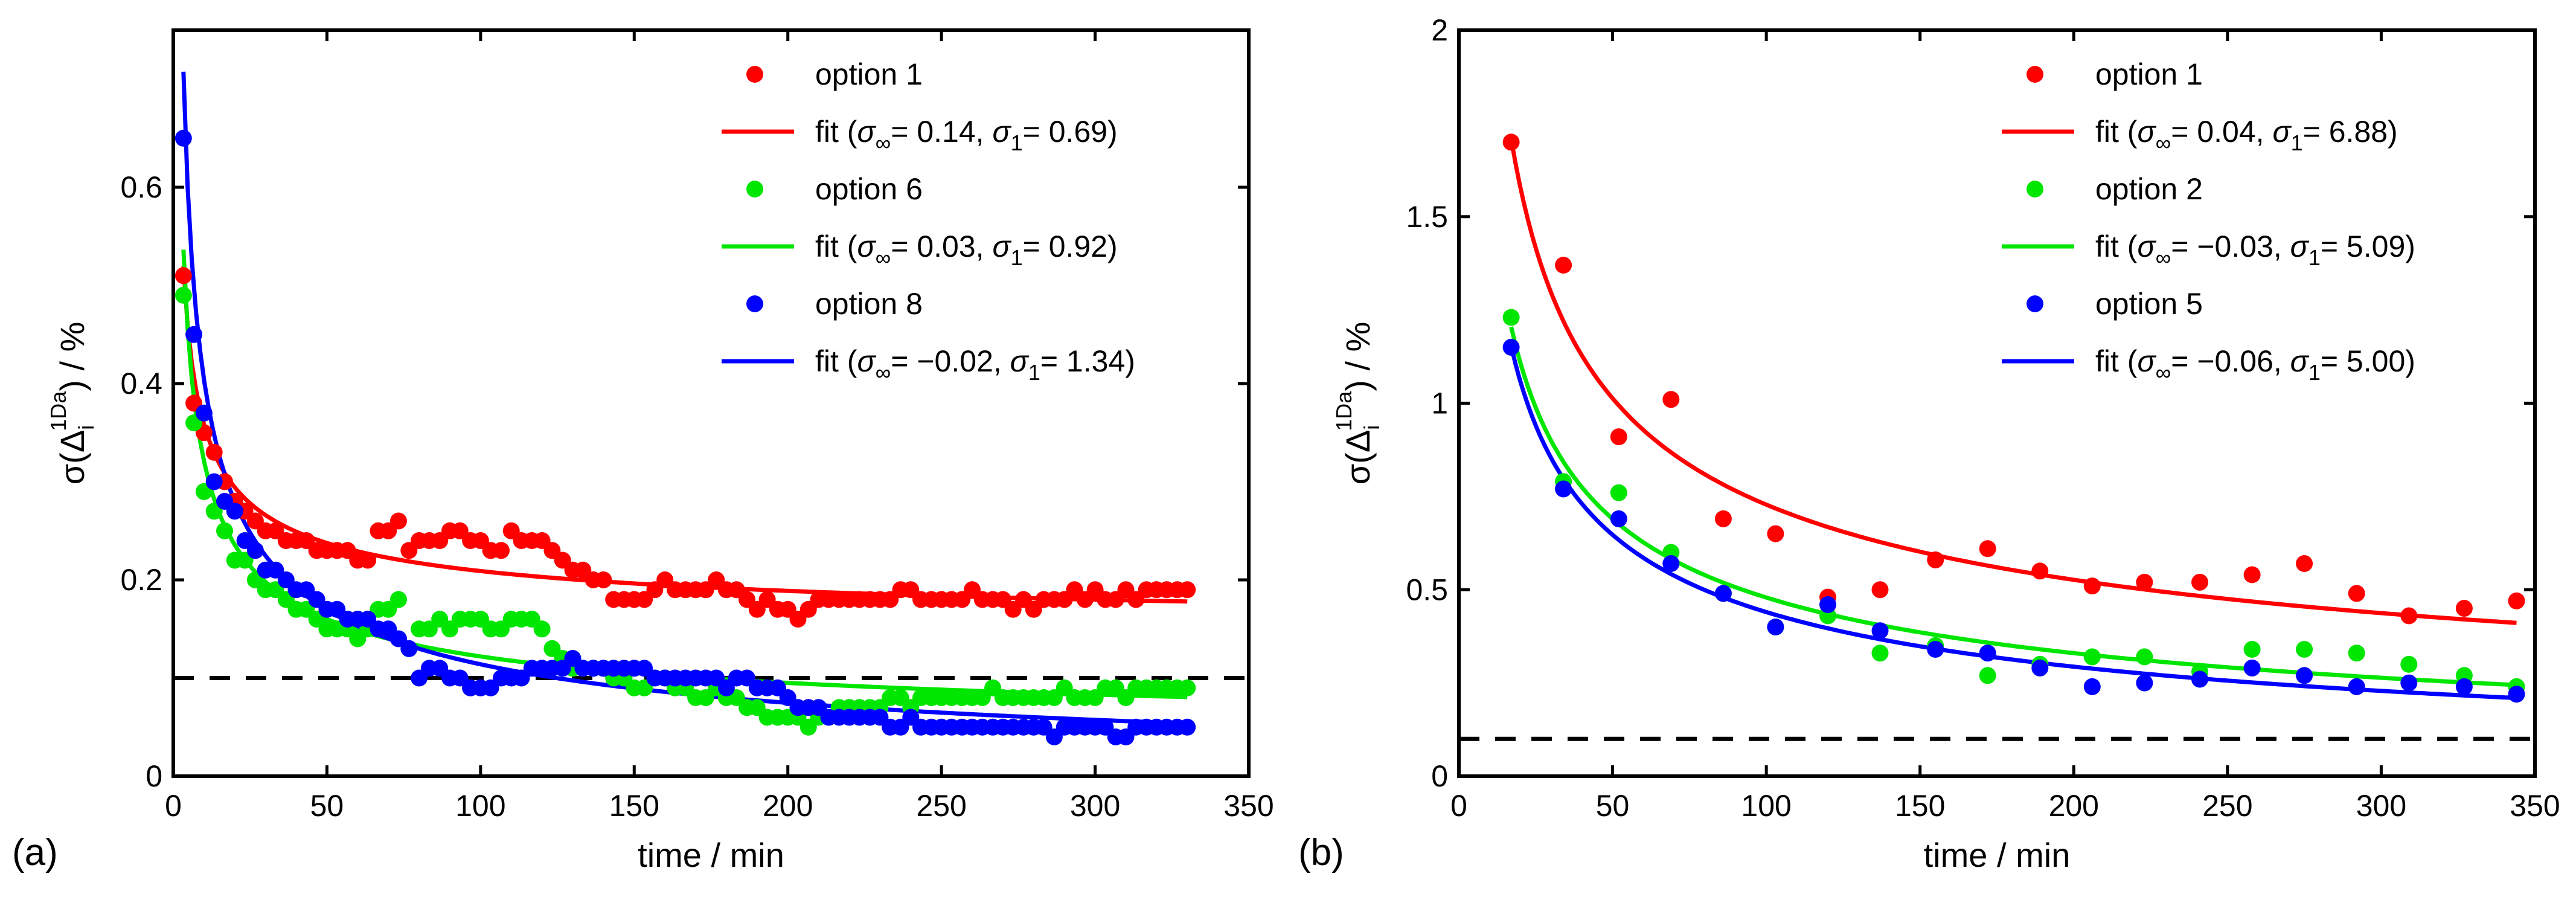 Image resolution: width=2576 pixels, height=897 pixels. I want to click on fit-label-value-inf: = 0.04,, so click(2221, 132).